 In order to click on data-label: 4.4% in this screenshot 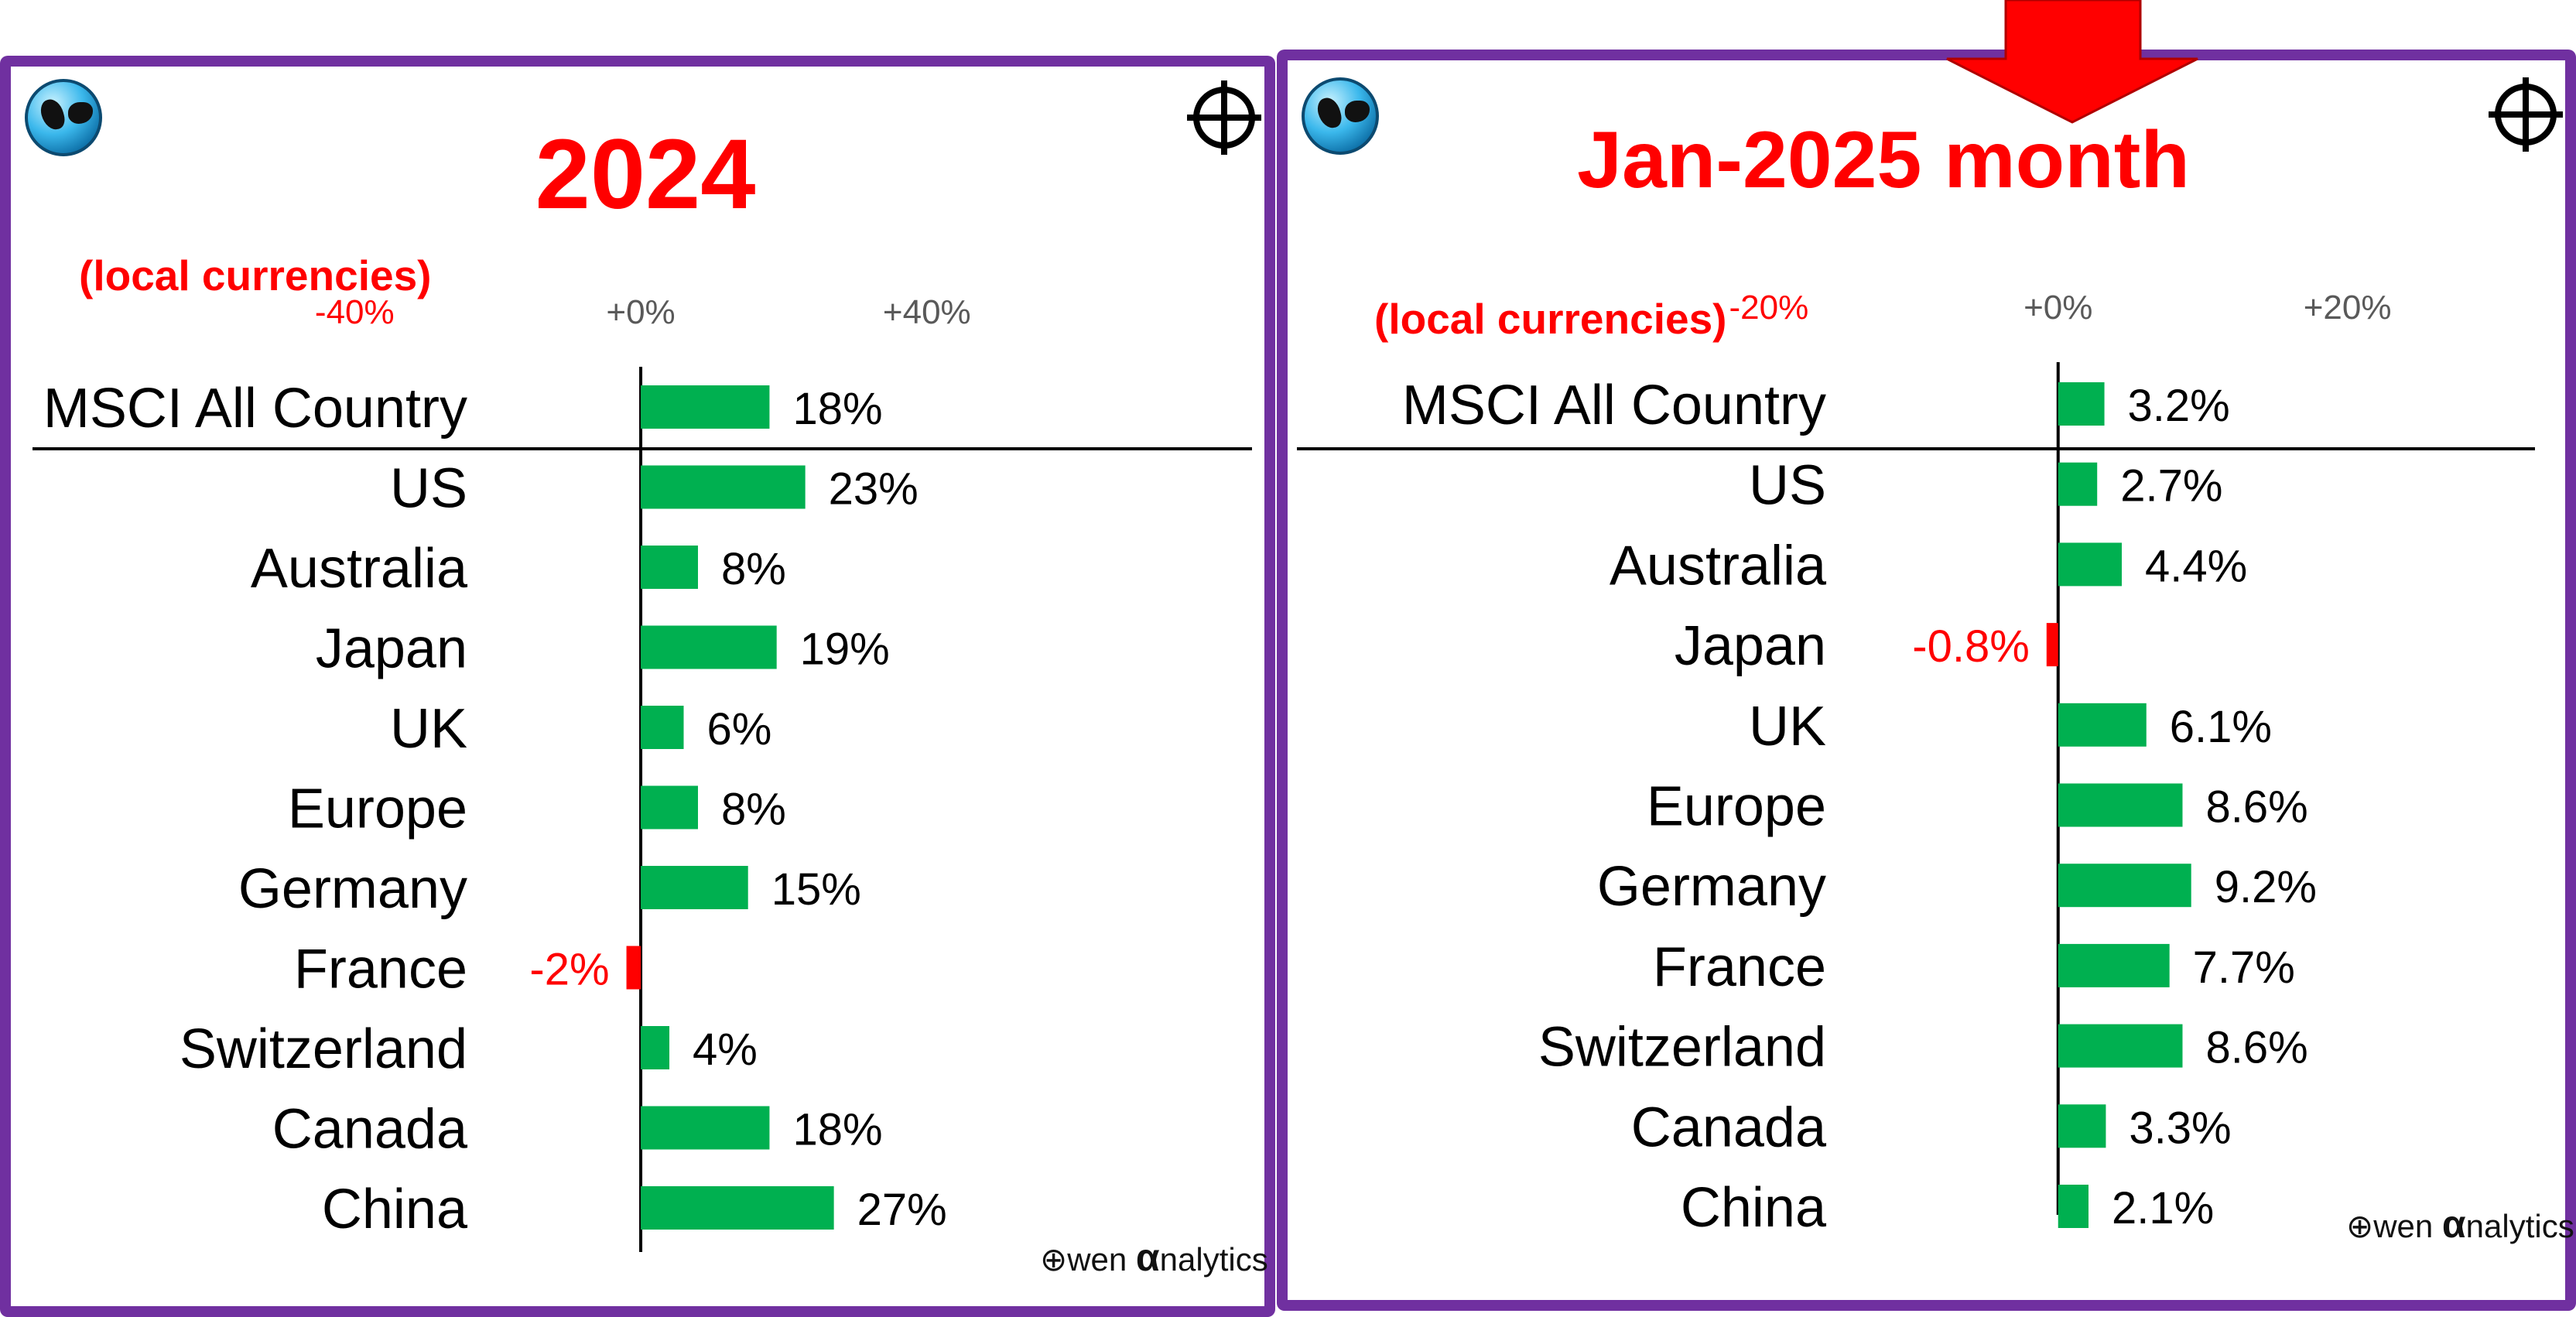, I will do `click(2196, 566)`.